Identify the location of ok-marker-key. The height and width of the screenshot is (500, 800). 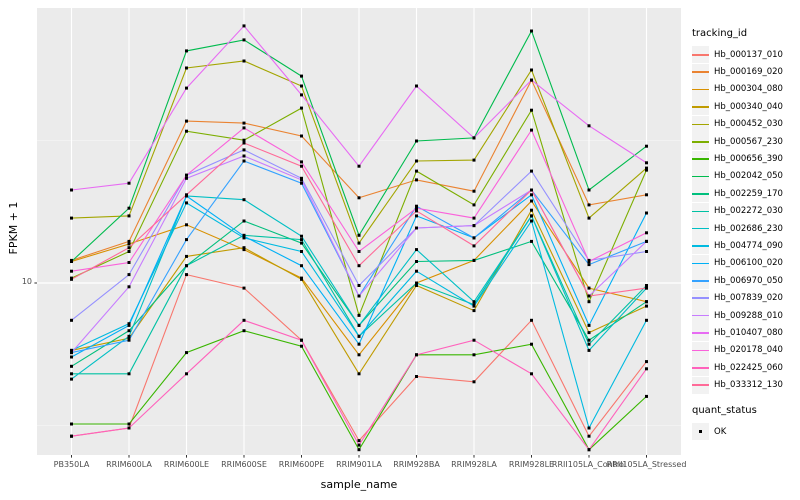
(700, 431).